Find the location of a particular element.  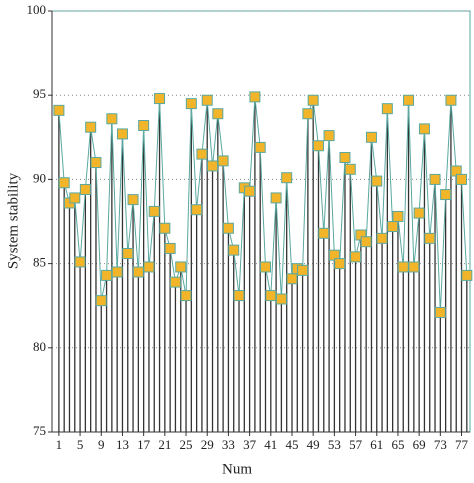

x-tick-label: 41 is located at coordinates (270, 444).